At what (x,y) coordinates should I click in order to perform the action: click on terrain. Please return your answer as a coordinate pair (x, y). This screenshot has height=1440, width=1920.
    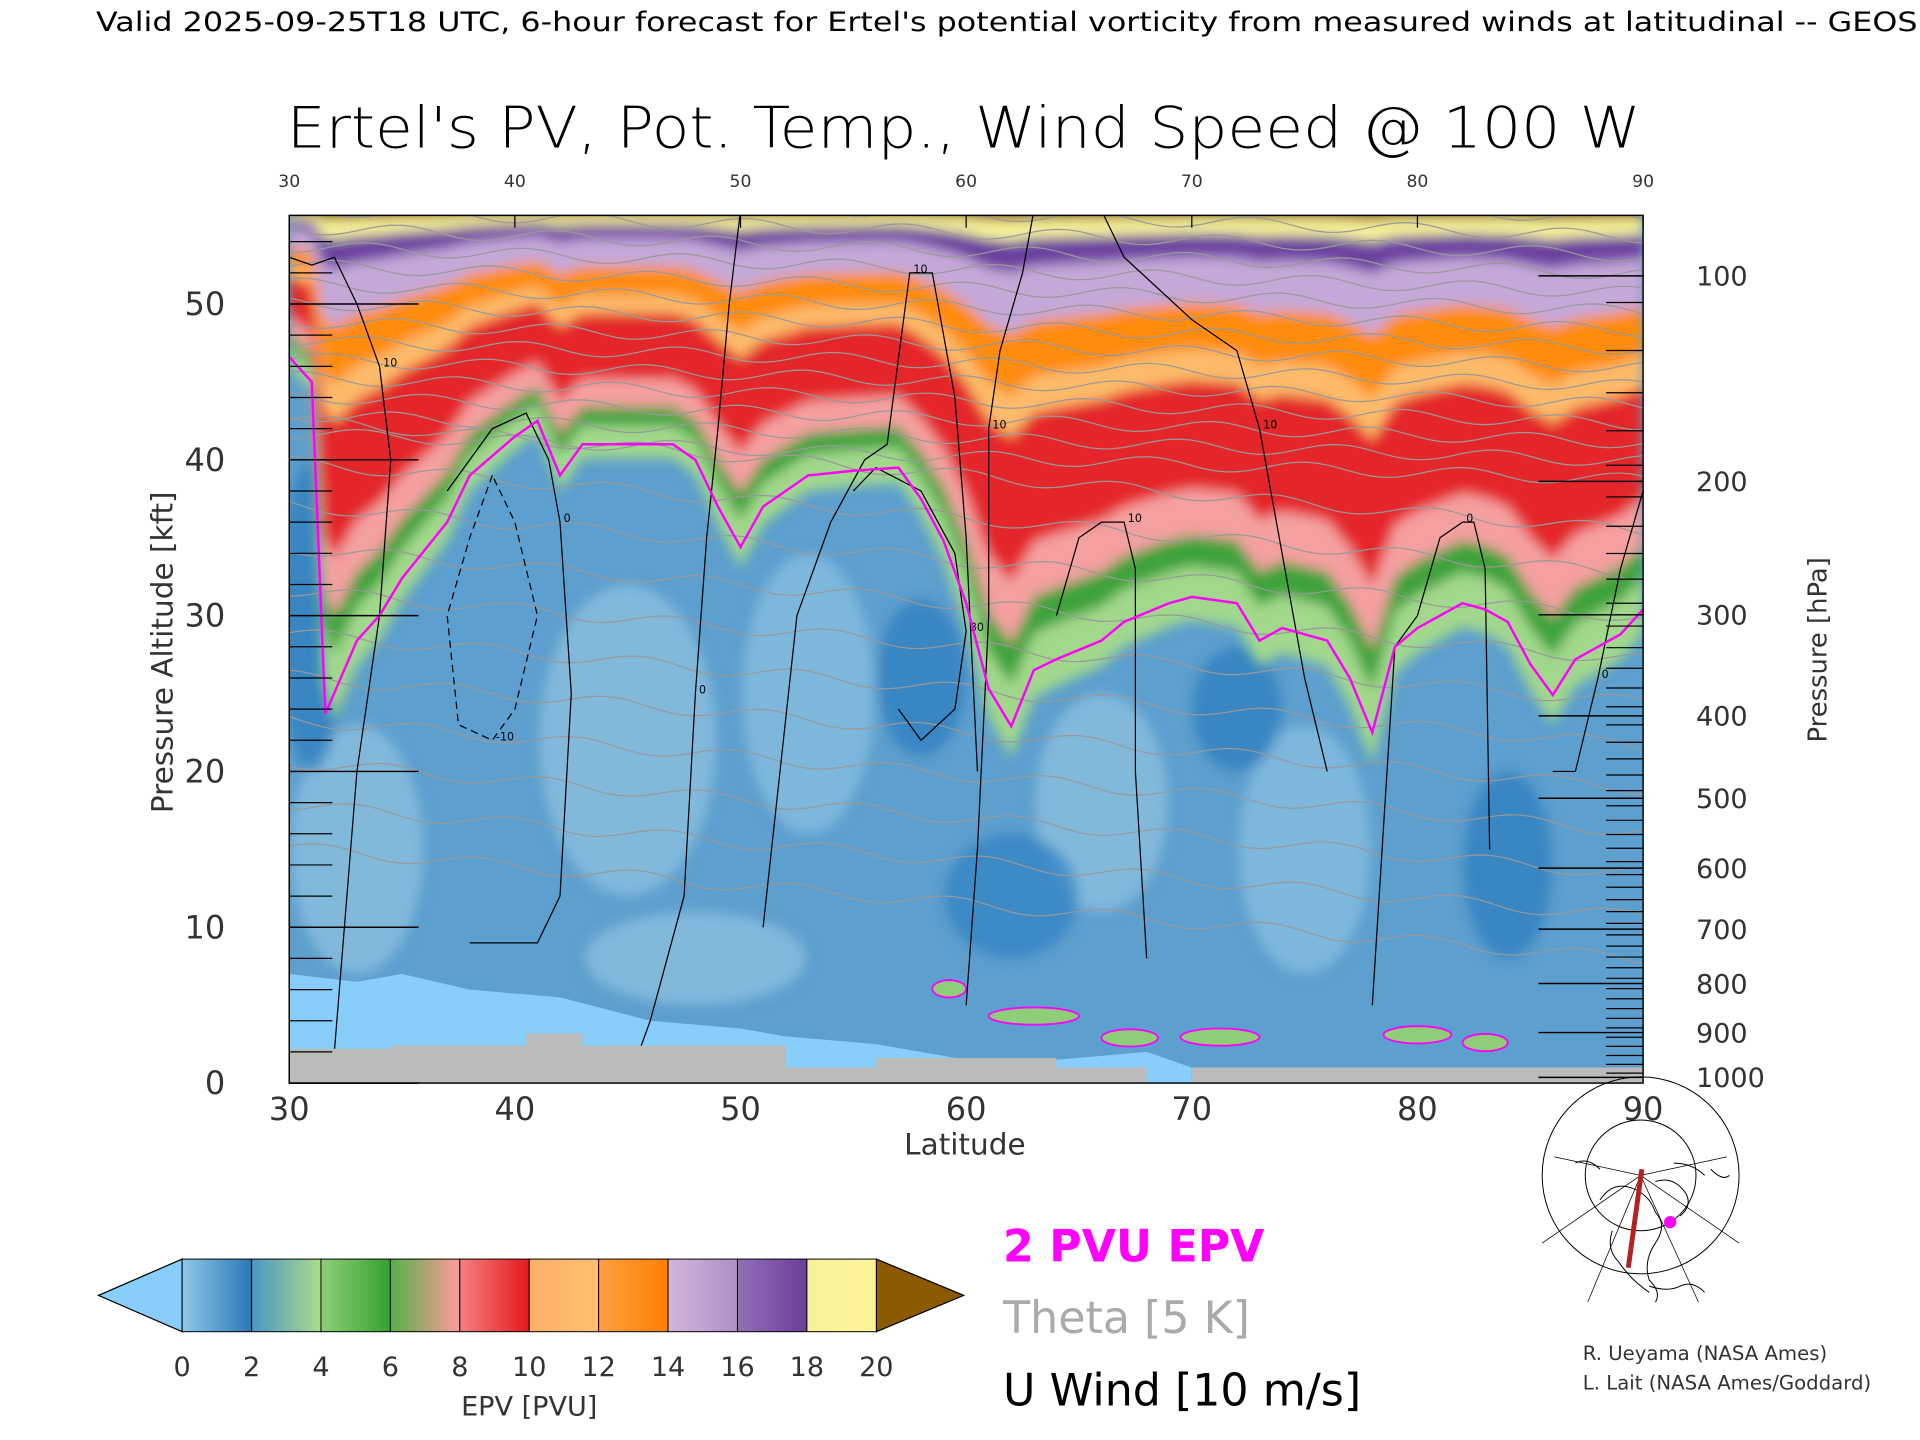
    Looking at the image, I should click on (966, 1058).